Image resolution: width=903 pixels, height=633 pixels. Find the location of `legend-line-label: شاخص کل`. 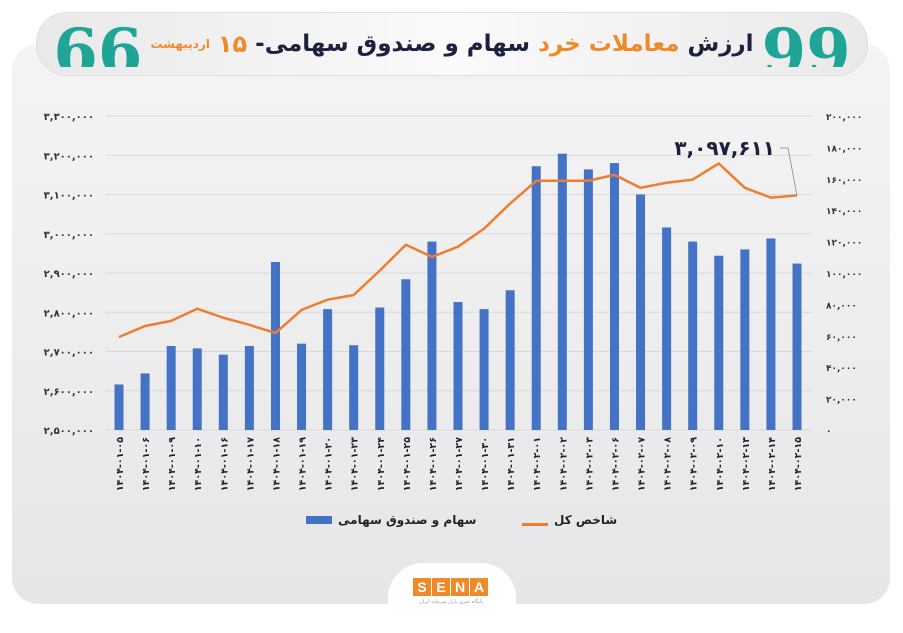

legend-line-label: شاخص کل is located at coordinates (585, 520).